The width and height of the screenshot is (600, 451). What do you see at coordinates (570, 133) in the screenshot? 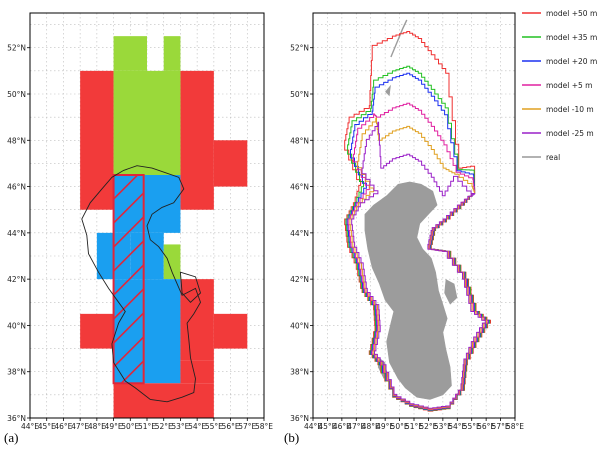
I see `legend-label: model -25 m` at bounding box center [570, 133].